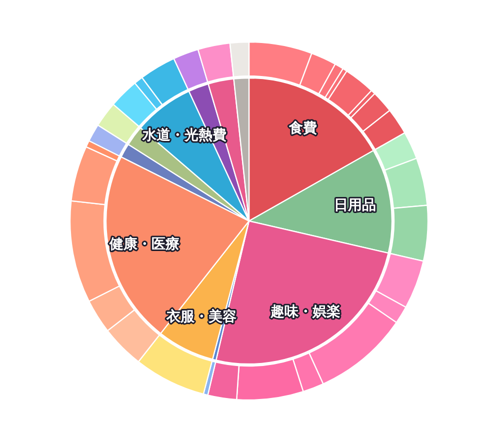 The width and height of the screenshot is (503, 447). Describe the element at coordinates (304, 312) in the screenshot. I see `slice-label: 趣味・娯楽` at that location.